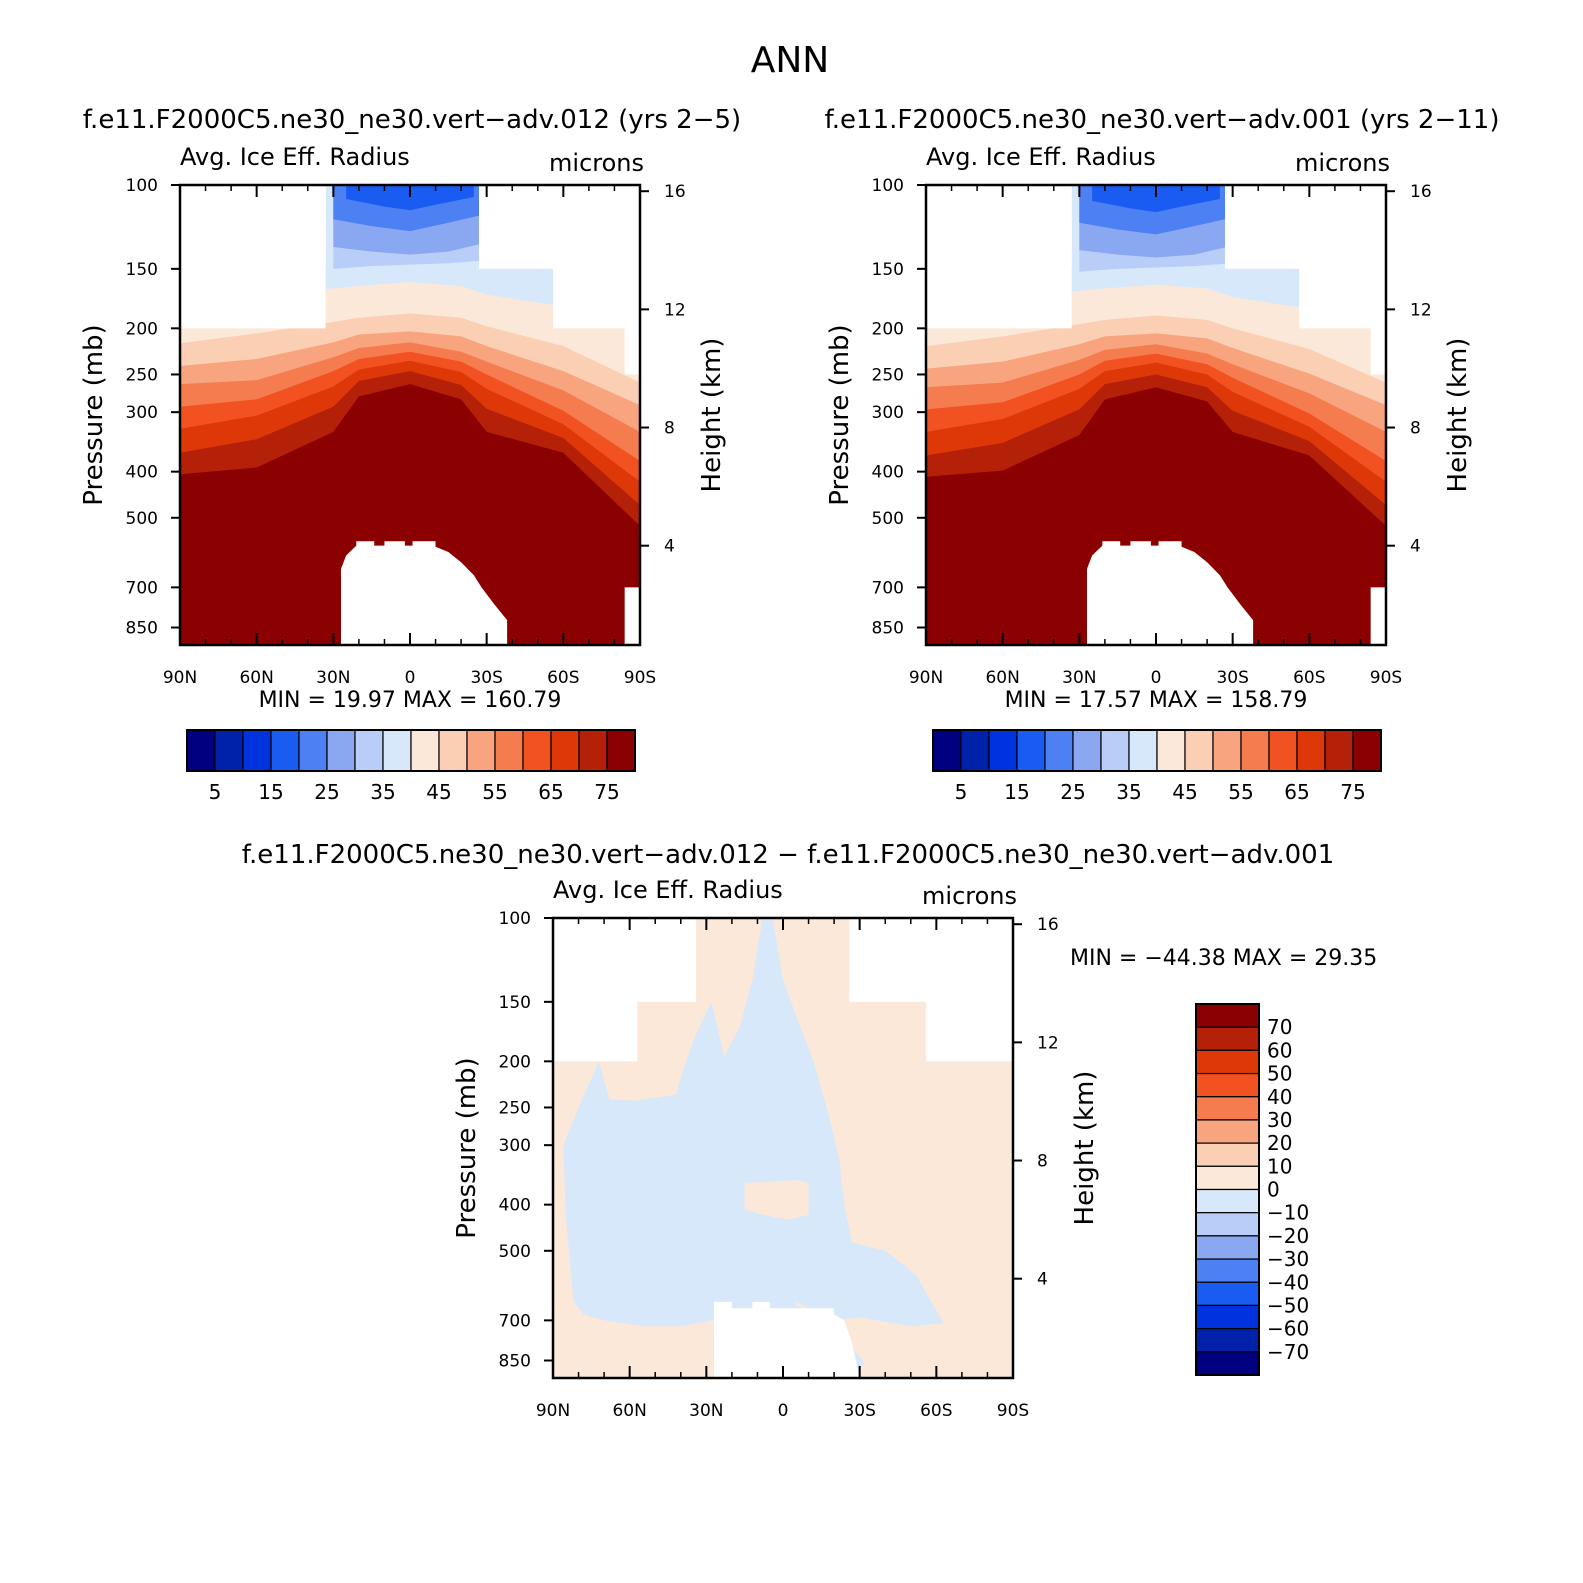  Describe the element at coordinates (1279, 1097) in the screenshot. I see `panel-3-colorbar-label-3: 40` at that location.